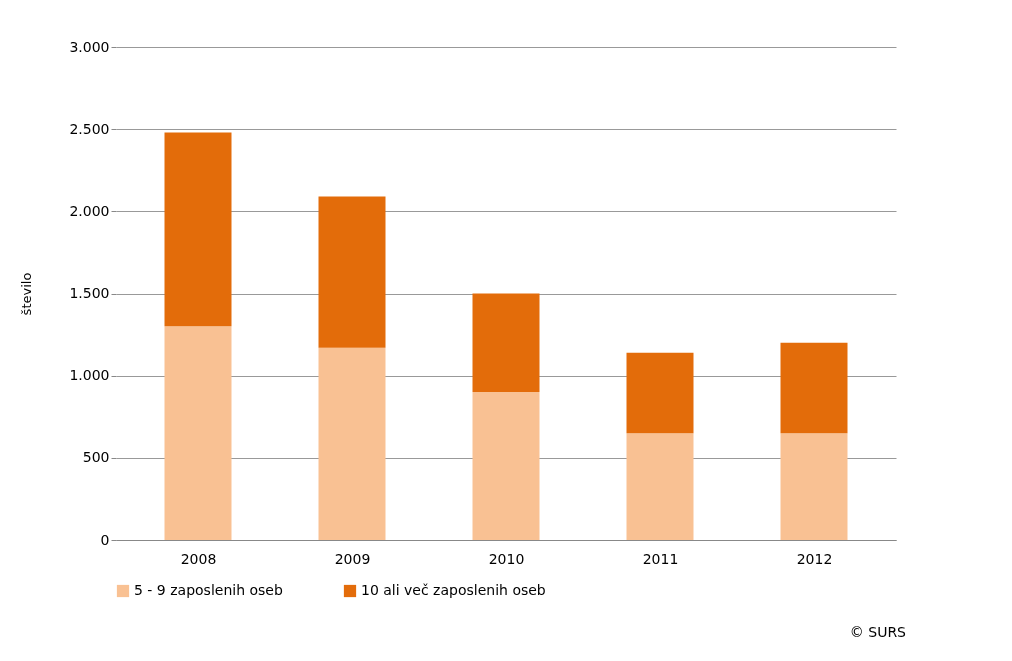 This screenshot has width=1012, height=661. Describe the element at coordinates (352, 558) in the screenshot. I see `x-tick-label: 2009` at that location.